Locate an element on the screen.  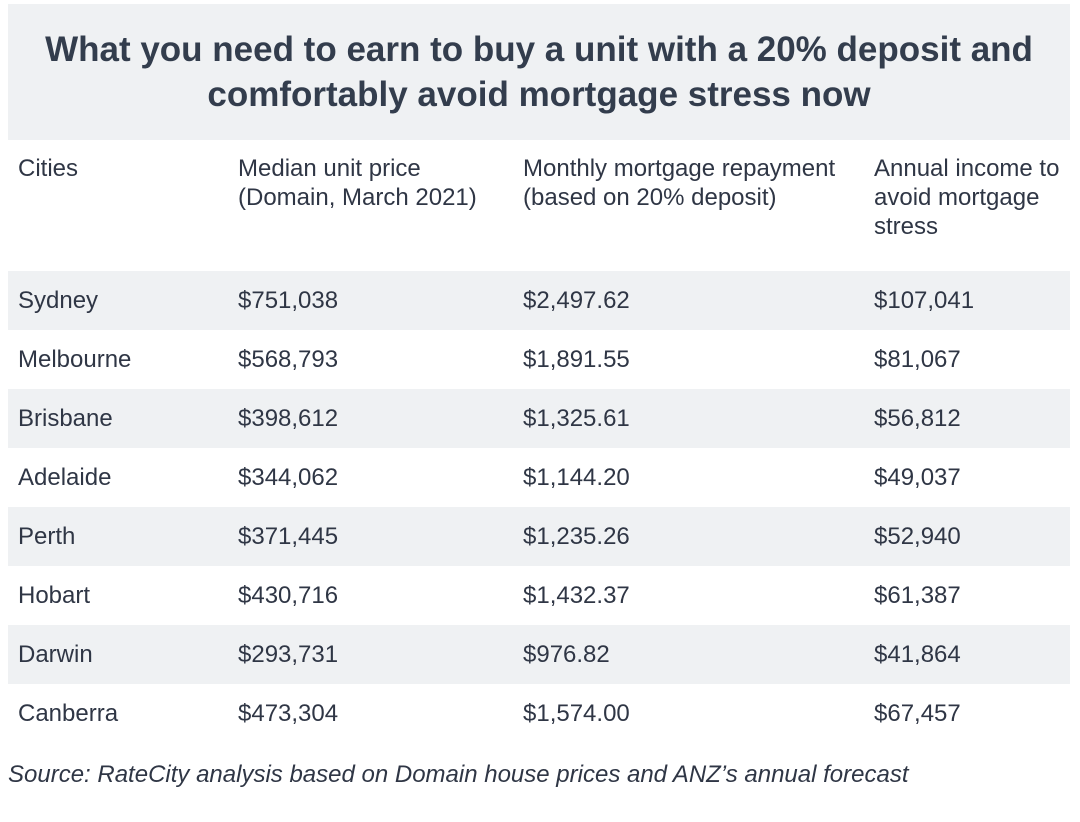
table-row: Brisbane $398,612 $1,325.61 $56,812 is located at coordinates (539, 418).